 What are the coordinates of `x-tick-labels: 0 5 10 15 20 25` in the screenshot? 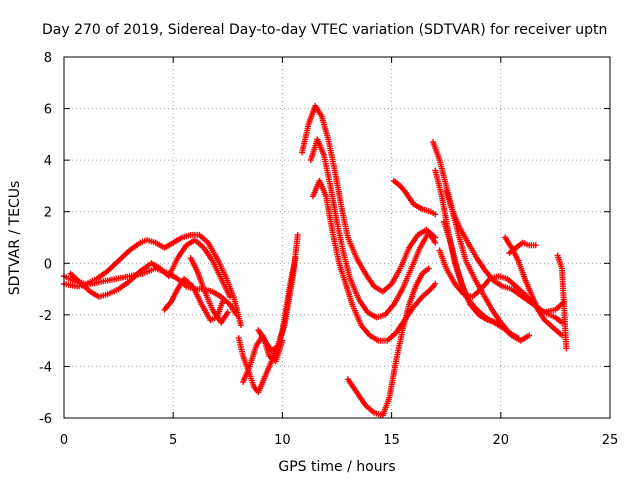 It's located at (339, 440).